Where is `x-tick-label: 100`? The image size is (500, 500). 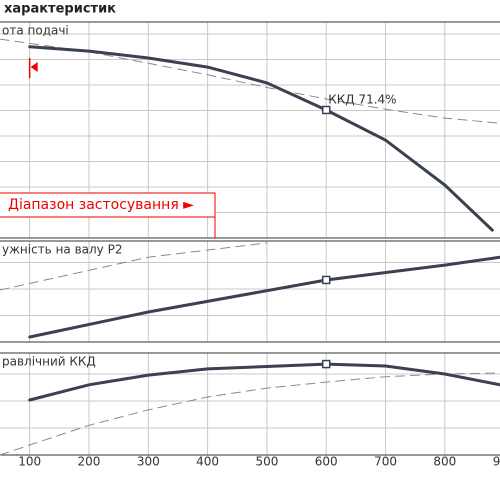
x-tick-label: 100 is located at coordinates (29, 462).